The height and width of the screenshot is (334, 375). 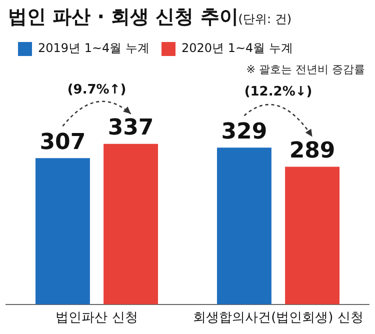 What do you see at coordinates (244, 131) in the screenshot?
I see `data-label: 329` at bounding box center [244, 131].